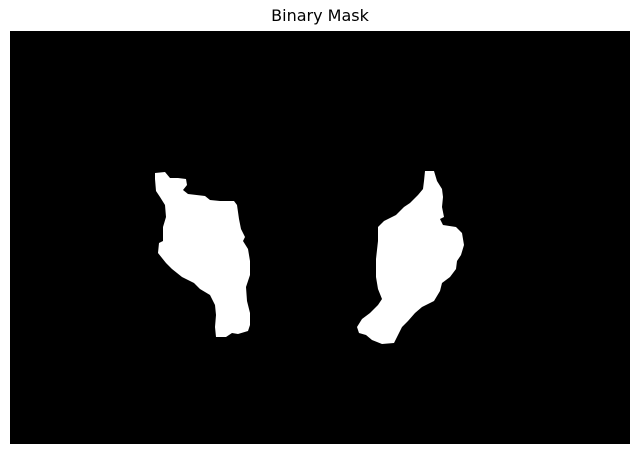 The width and height of the screenshot is (640, 455). Describe the element at coordinates (410, 257) in the screenshot. I see `mask-region-right` at that location.